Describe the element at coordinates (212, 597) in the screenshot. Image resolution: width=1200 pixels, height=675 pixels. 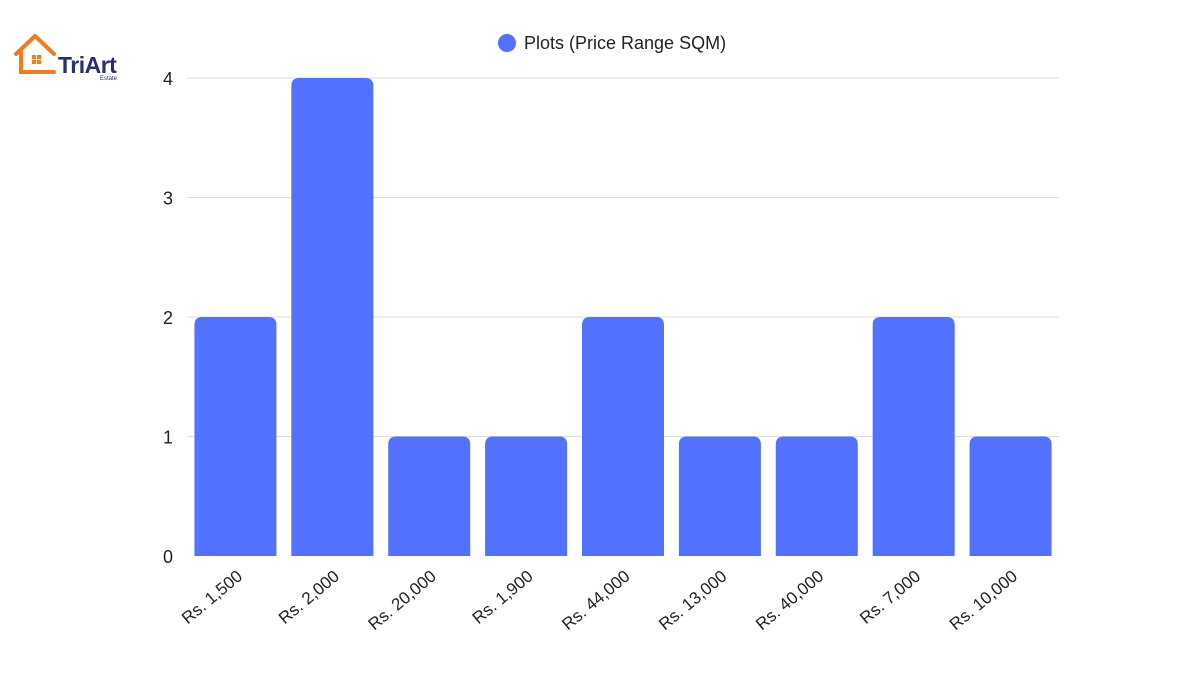
I see `x-tick-label: Rs. 1,500` at that location.